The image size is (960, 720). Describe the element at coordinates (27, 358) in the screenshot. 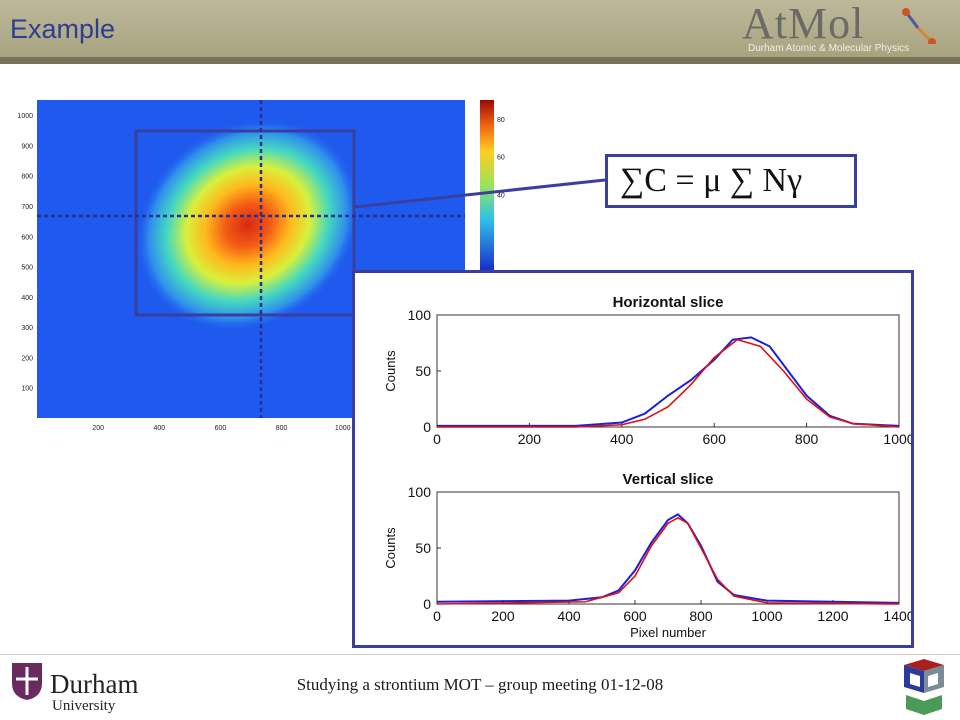

I see `heatmap-y-tick-label: 200` at that location.